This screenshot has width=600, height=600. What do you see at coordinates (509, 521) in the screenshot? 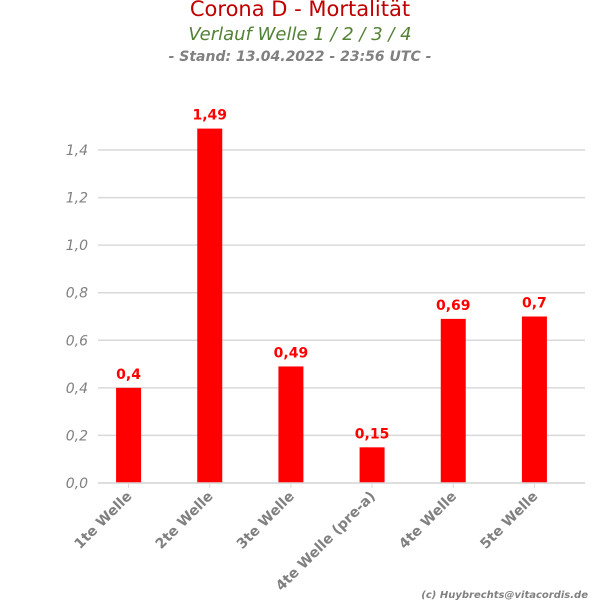
I see `x-tick-label: 5te Welle` at bounding box center [509, 521].